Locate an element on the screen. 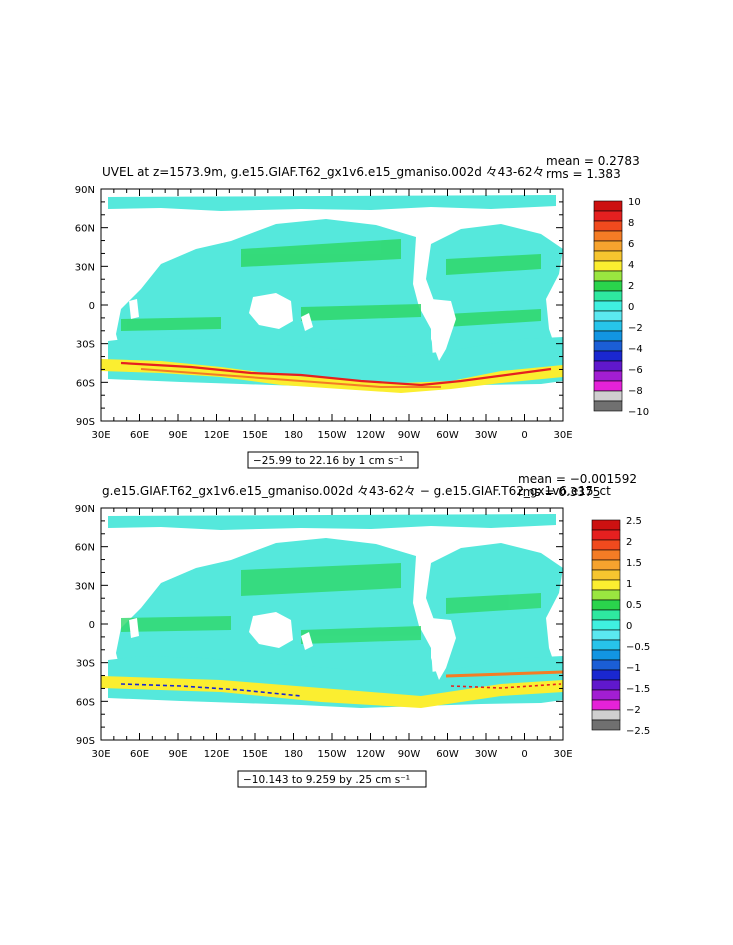 The height and width of the screenshot is (945, 733). range-text: −25.99 to 22.16 by 1 cm s⁻¹ is located at coordinates (328, 461).